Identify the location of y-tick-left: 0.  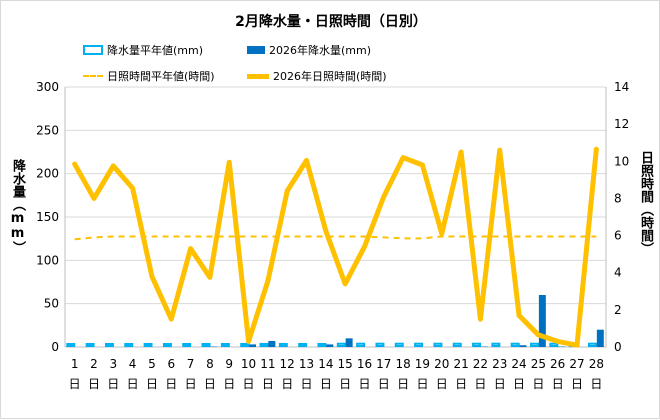
(55, 347).